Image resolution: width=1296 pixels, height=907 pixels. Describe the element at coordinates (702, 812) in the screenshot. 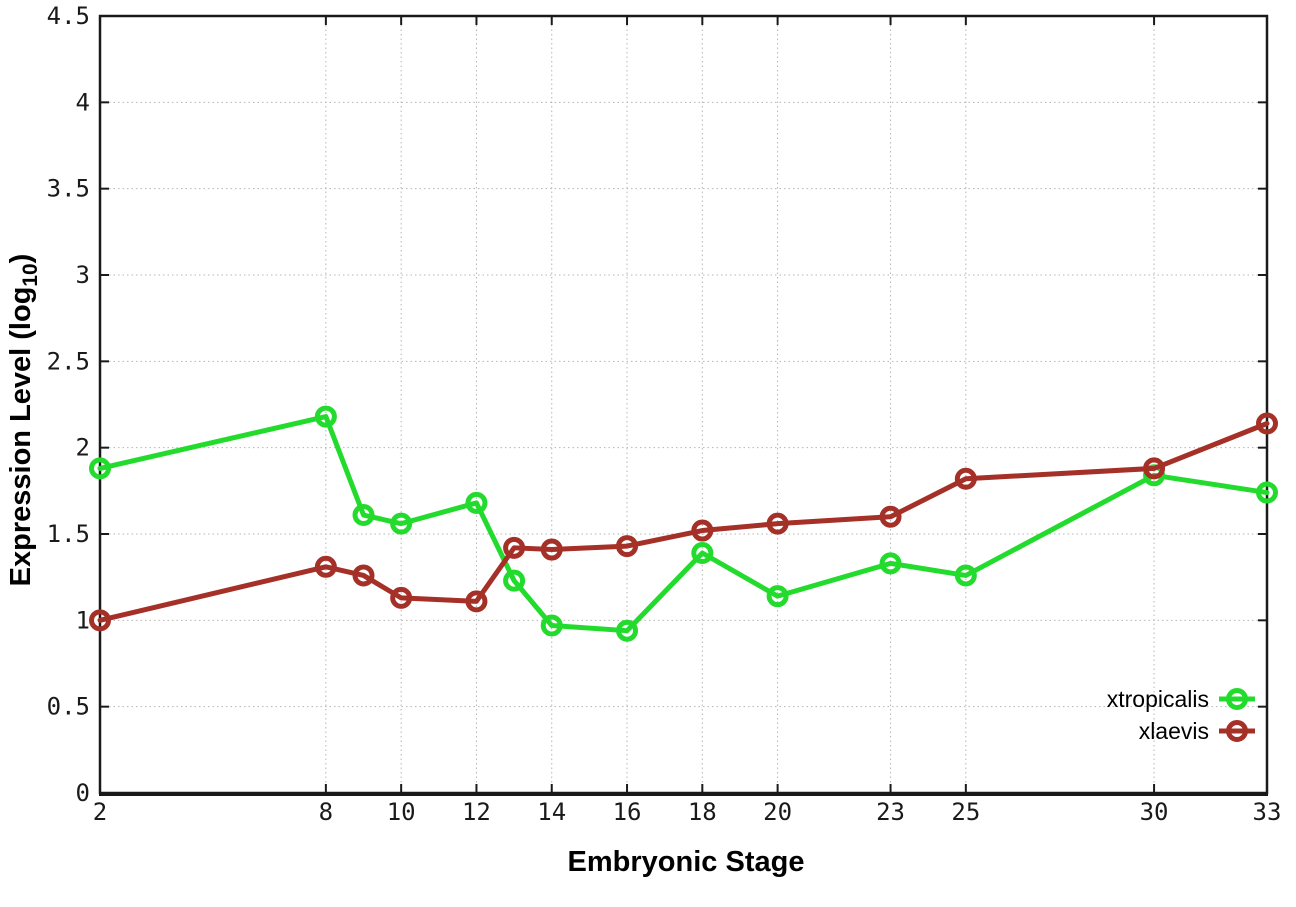

I see `x-tick-label: 18` at that location.